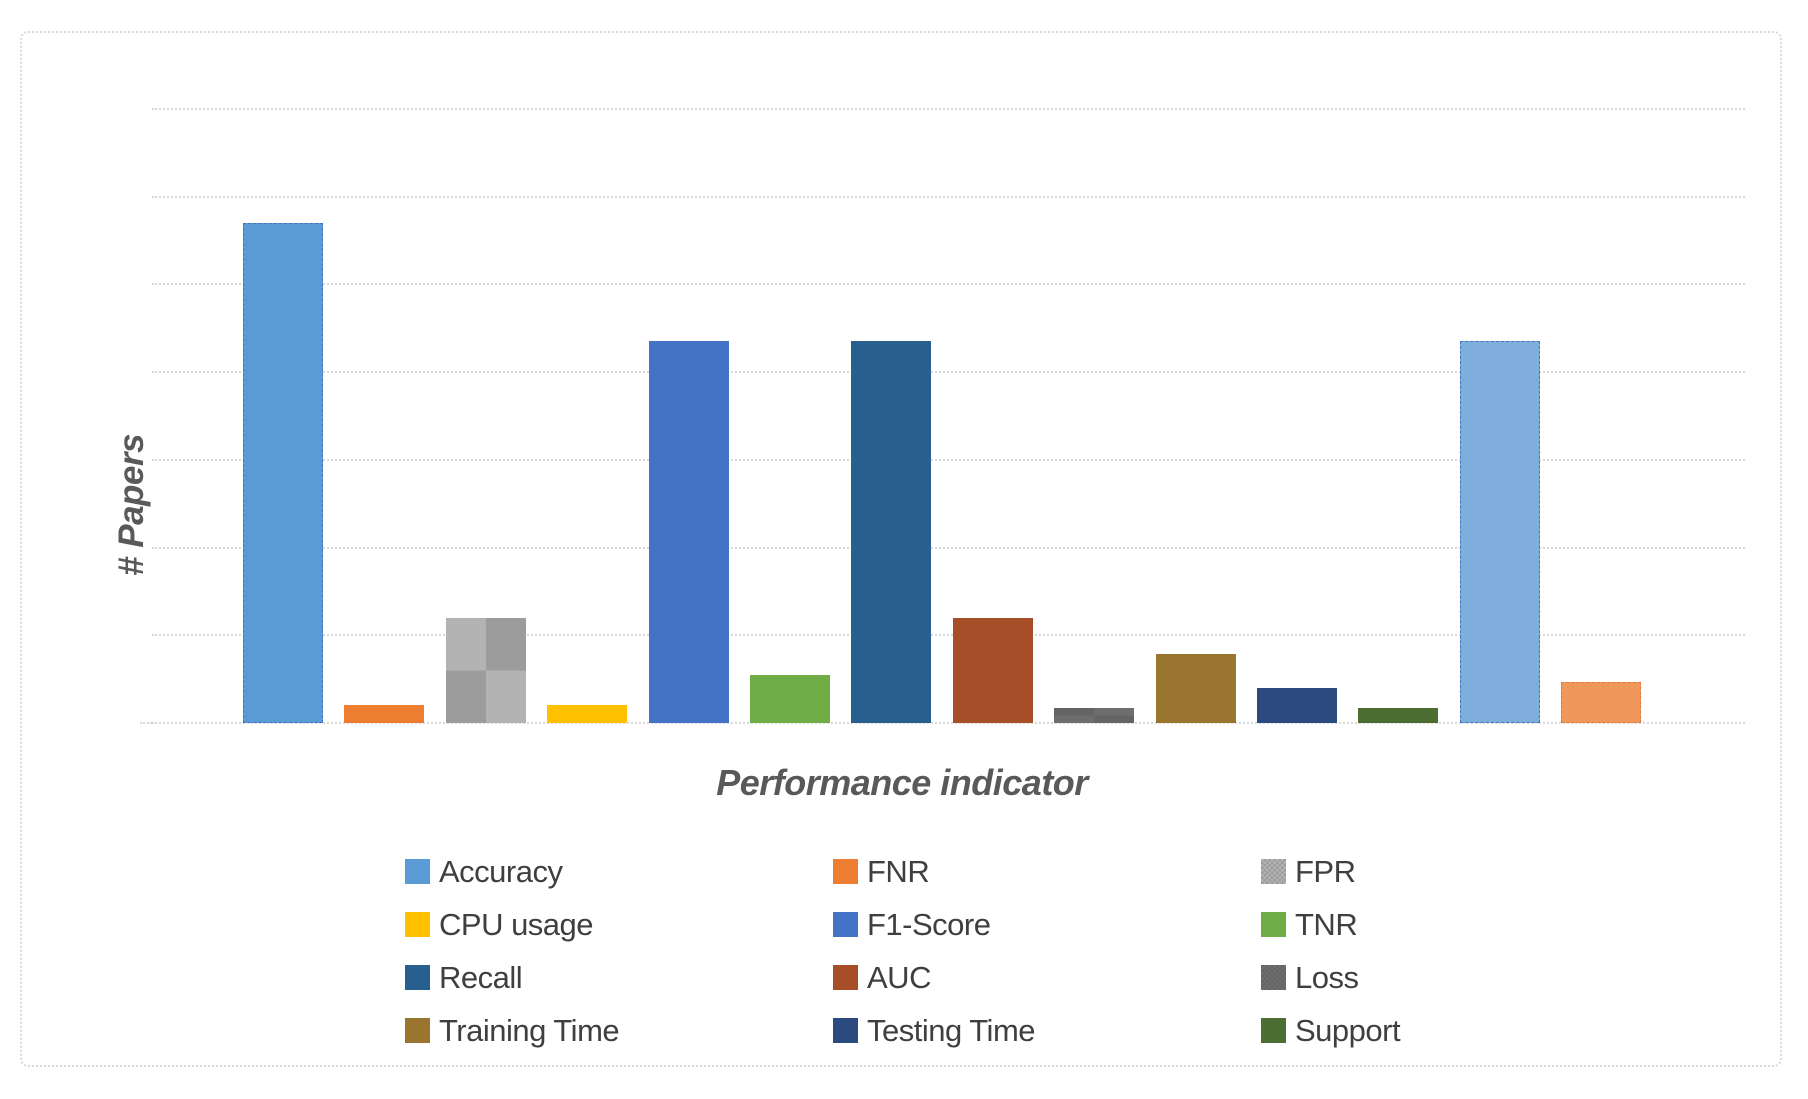 Image resolution: width=1808 pixels, height=1099 pixels. I want to click on bar-recall, so click(891, 532).